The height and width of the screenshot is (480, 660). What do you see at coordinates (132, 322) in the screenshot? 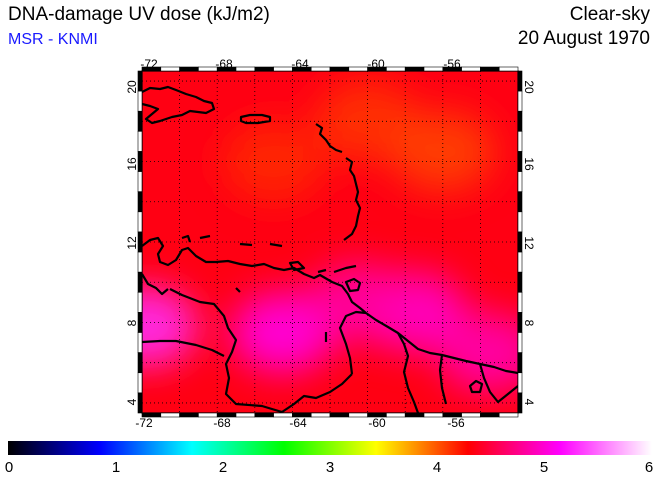
I see `lat-tick-left-8: 8` at bounding box center [132, 322].